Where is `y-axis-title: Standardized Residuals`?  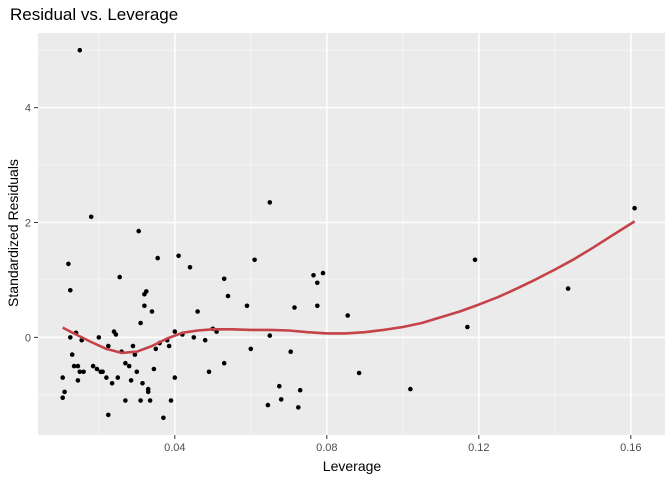 y-axis-title: Standardized Residuals is located at coordinates (13, 233).